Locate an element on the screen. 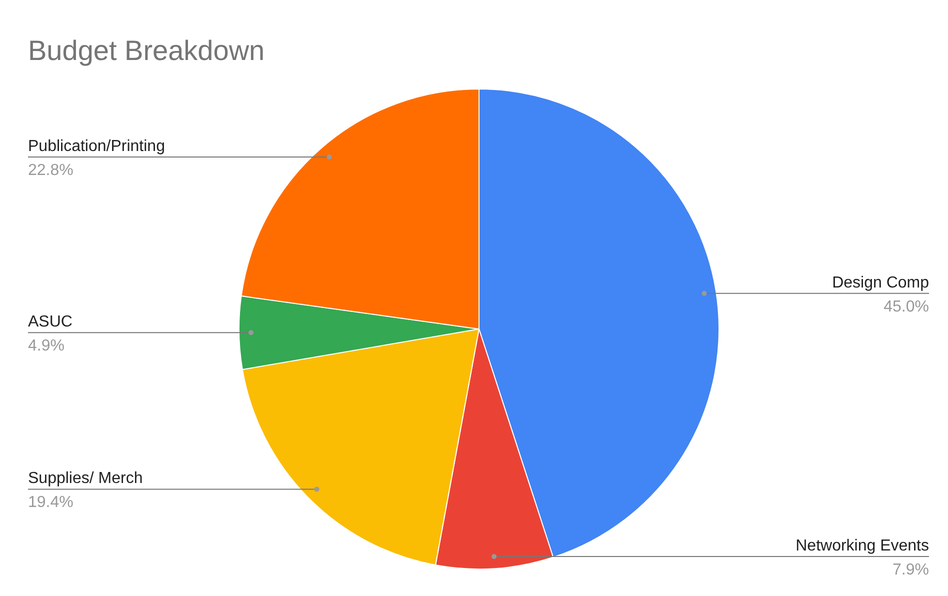 Image resolution: width=948 pixels, height=596 pixels. data-label: 45.0% is located at coordinates (906, 307).